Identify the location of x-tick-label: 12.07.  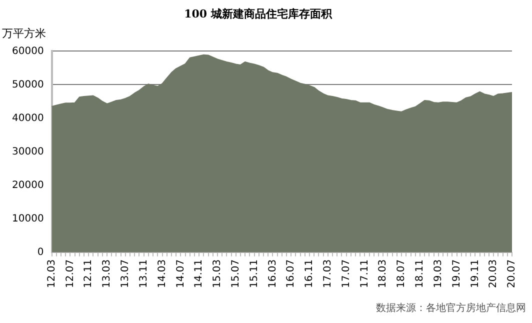
(70, 273).